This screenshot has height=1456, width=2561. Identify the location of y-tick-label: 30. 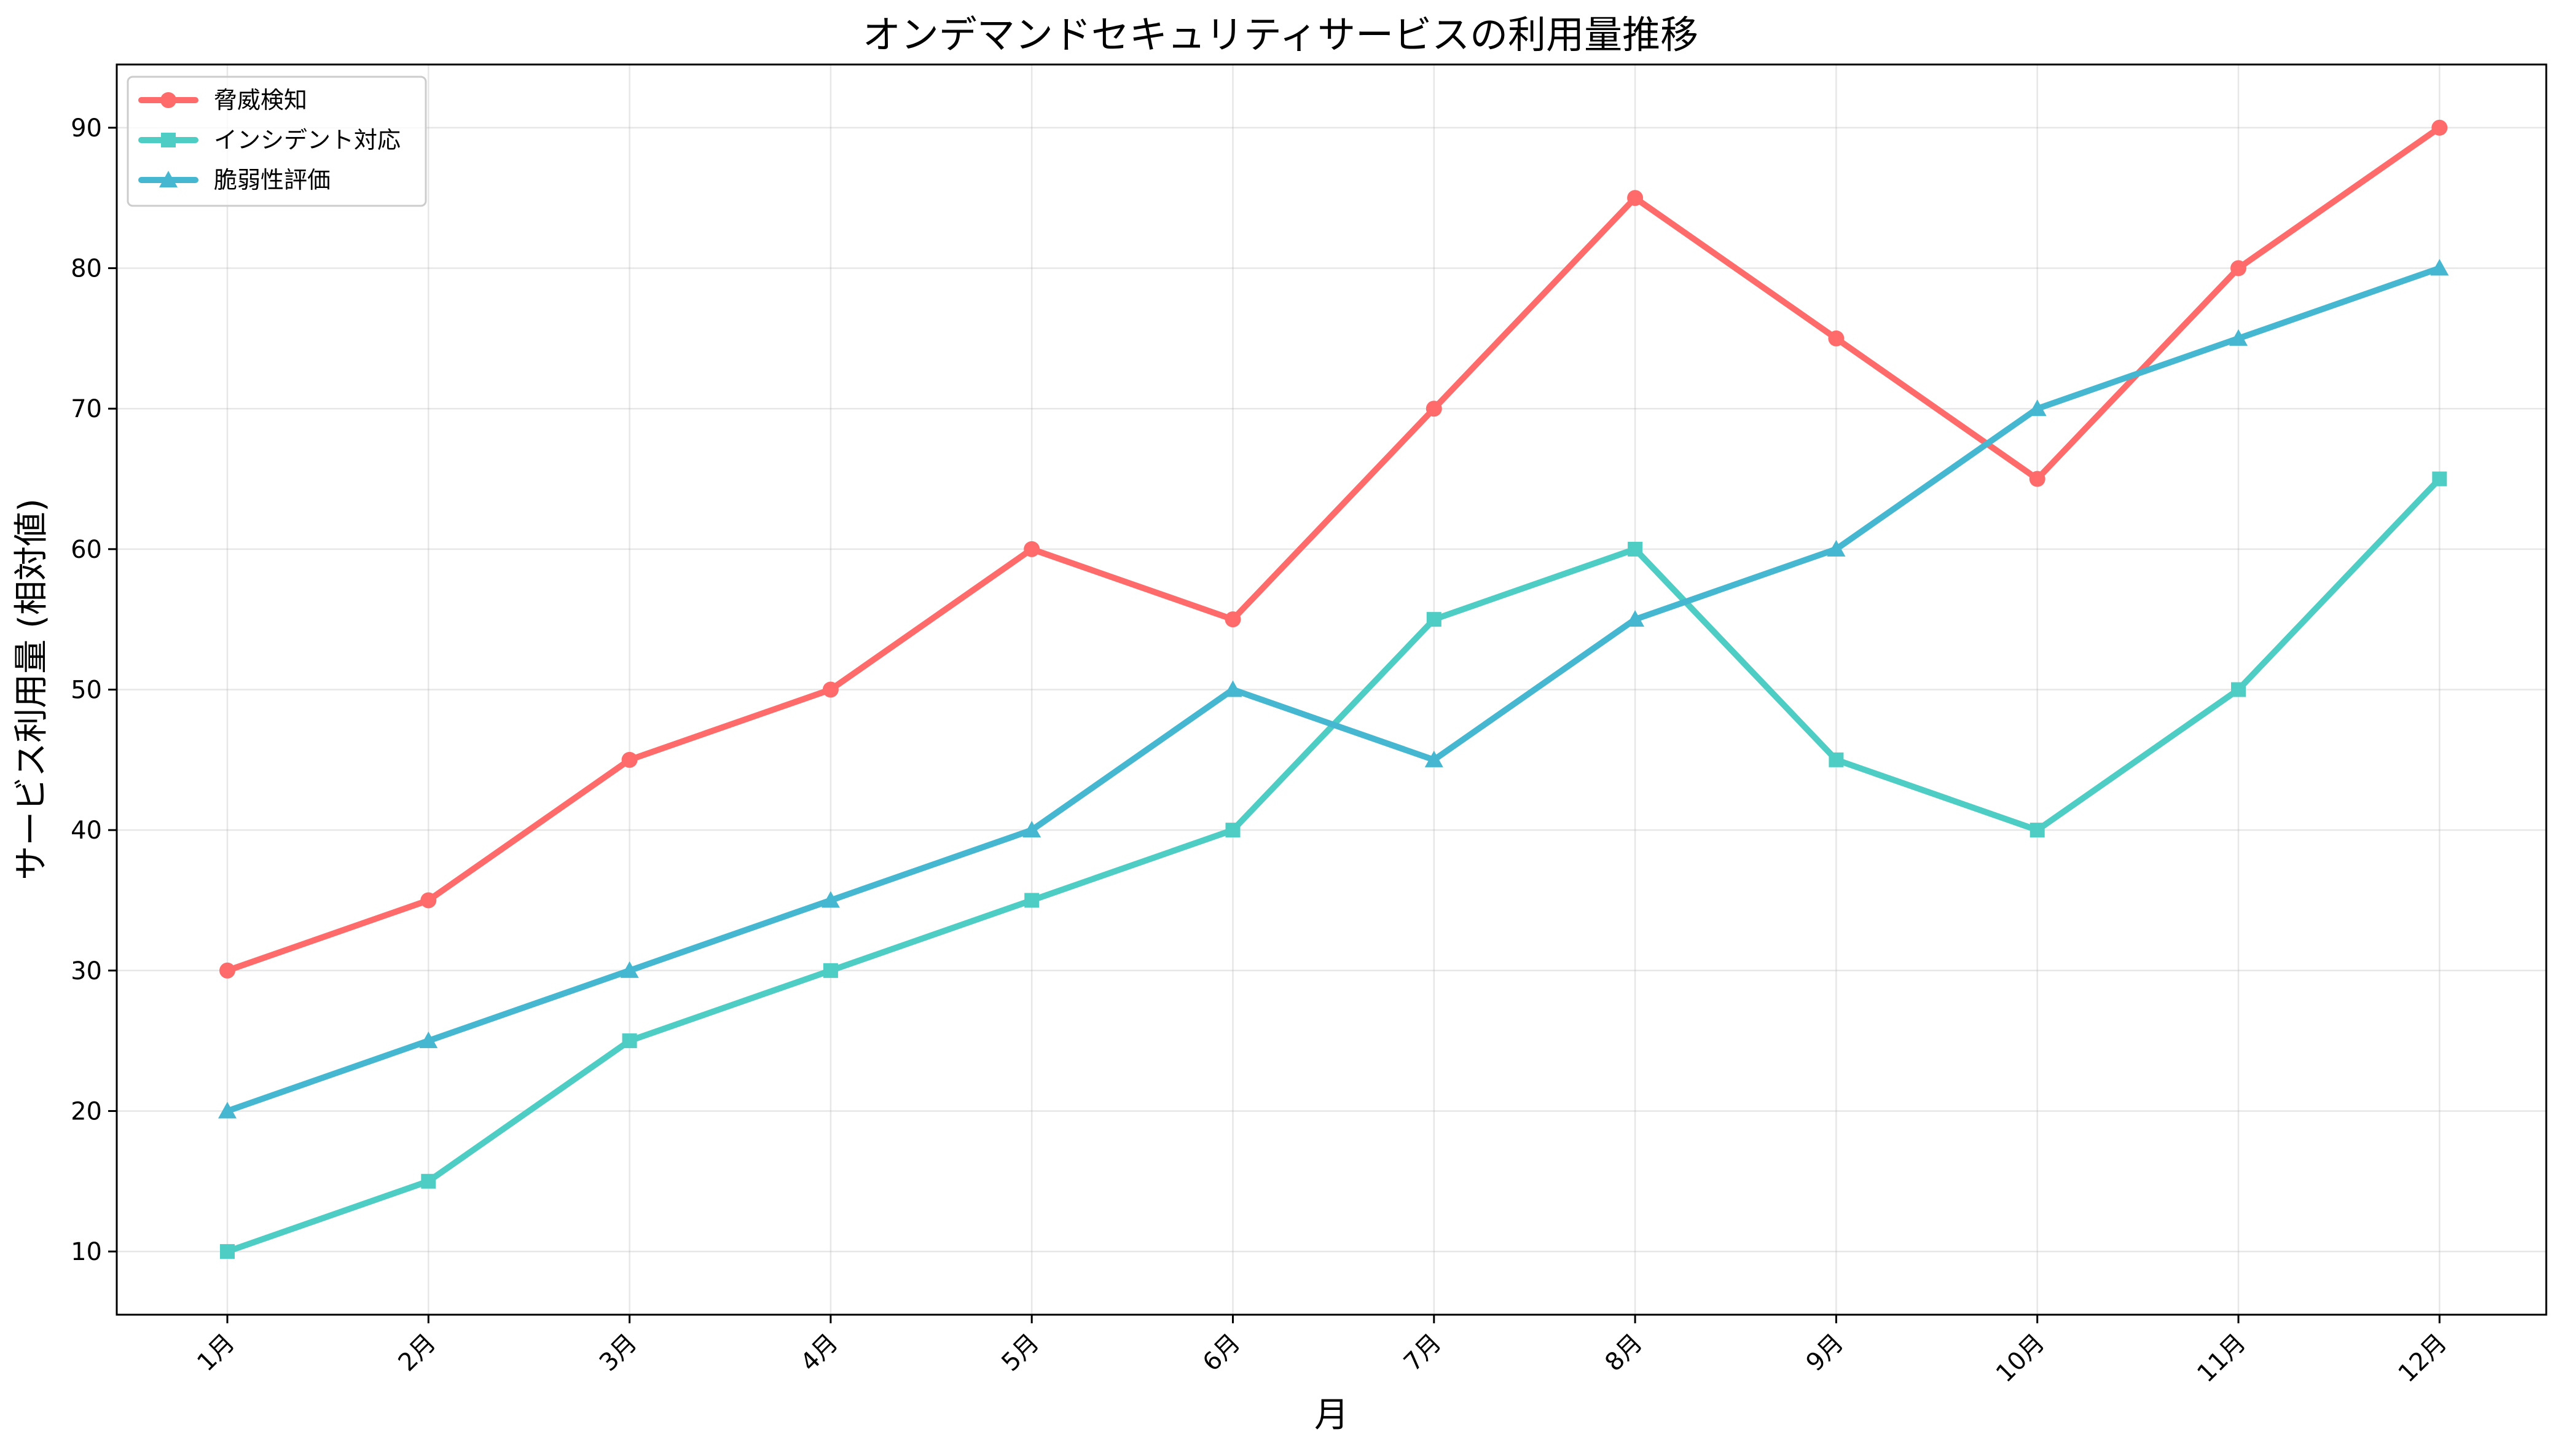
(86, 971).